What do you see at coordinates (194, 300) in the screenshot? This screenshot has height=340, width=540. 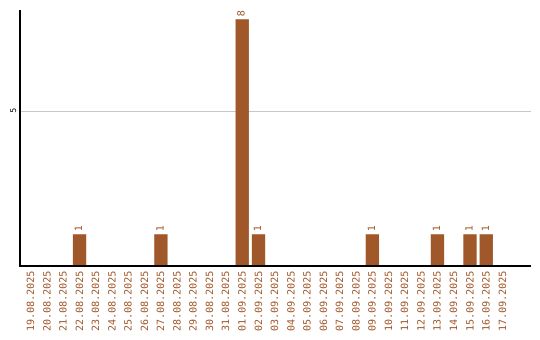 I see `x-tick-label: 29.08.2025` at bounding box center [194, 300].